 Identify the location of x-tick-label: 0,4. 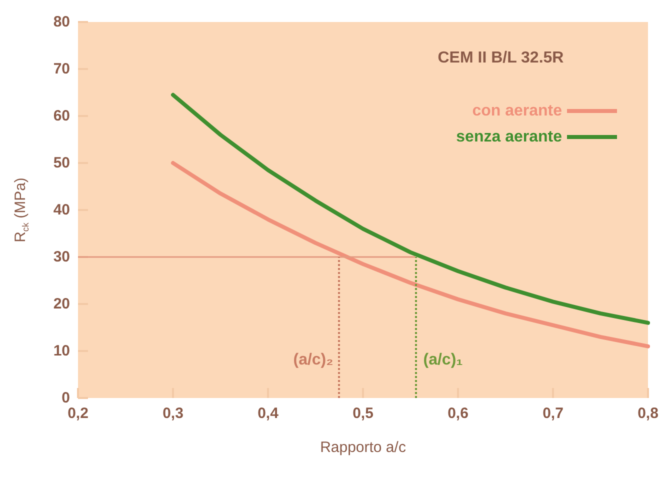
(269, 413).